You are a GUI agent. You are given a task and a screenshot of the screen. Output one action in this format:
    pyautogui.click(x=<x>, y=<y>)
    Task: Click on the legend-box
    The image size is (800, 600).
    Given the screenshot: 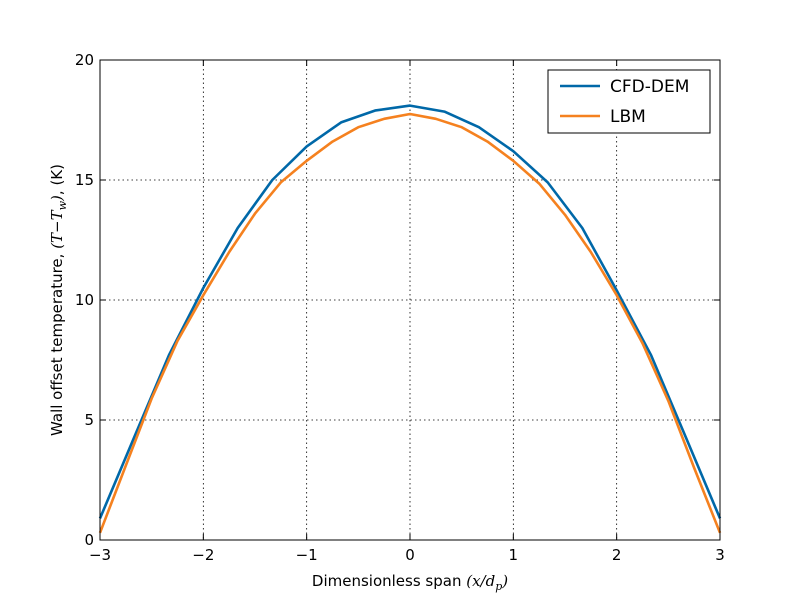 What is the action you would take?
    pyautogui.click(x=629, y=101)
    